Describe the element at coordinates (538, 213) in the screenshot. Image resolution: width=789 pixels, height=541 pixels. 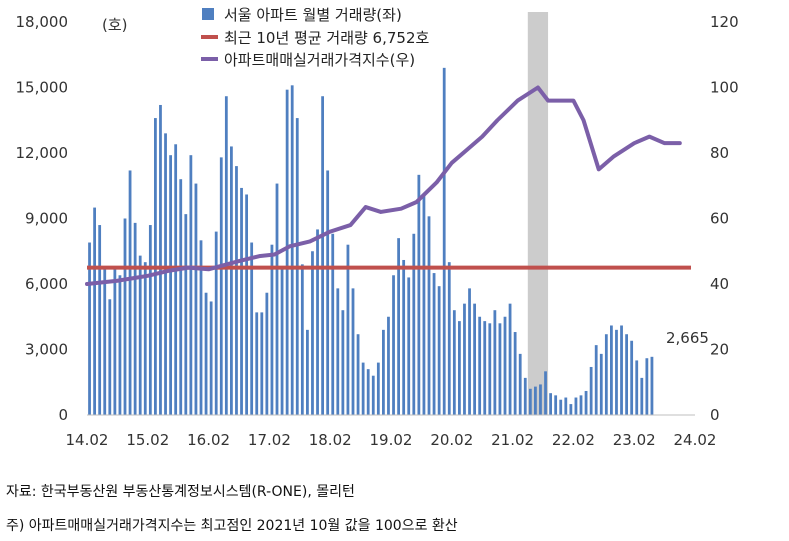
I see `highlight-band` at that location.